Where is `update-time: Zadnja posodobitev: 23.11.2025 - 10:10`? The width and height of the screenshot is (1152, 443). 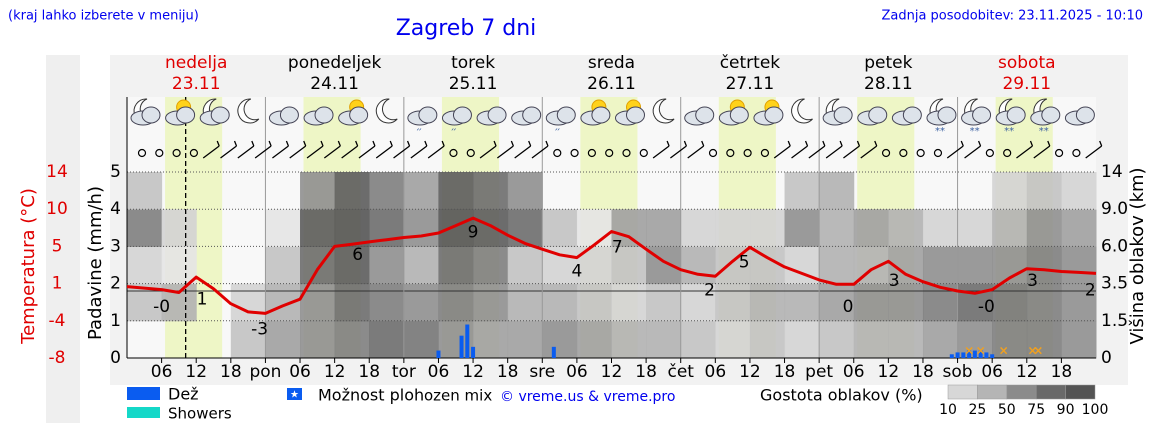
update-time: Zadnja posodobitev: 23.11.2025 - 10:10 is located at coordinates (1012, 16).